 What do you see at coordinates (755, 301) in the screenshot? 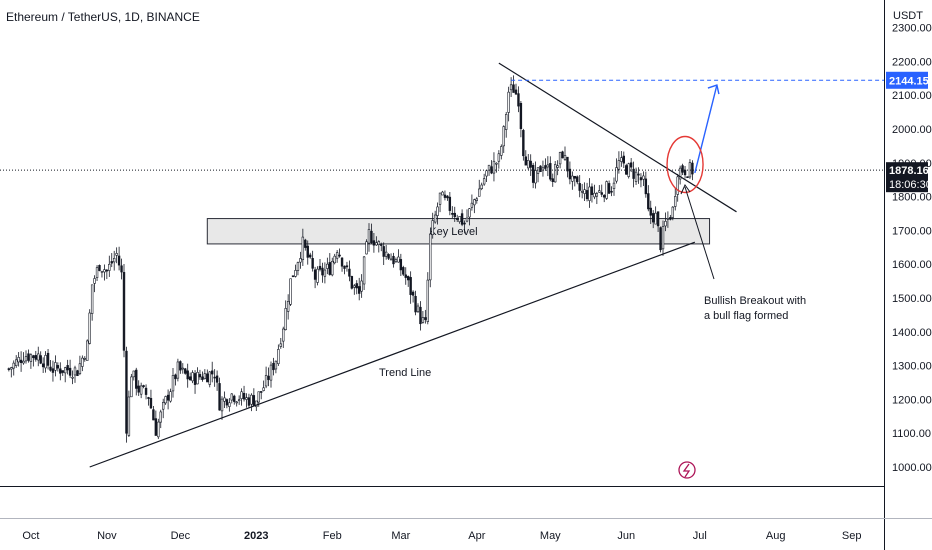
I see `breakout-label-line1: Bullish Breakout with` at bounding box center [755, 301].